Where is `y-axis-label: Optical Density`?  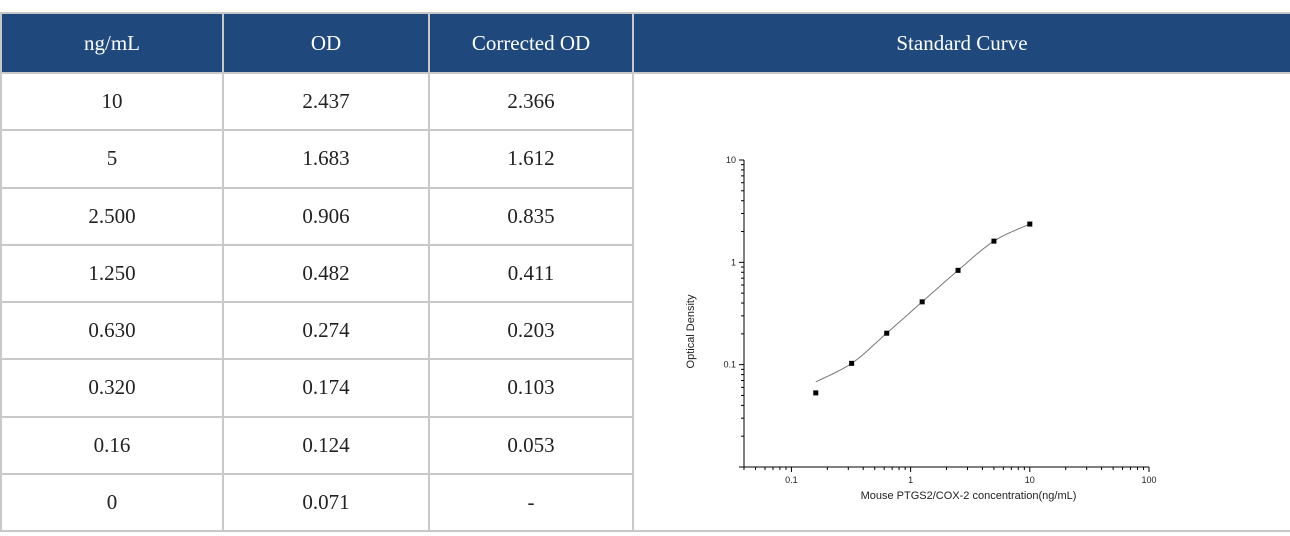
y-axis-label: Optical Density is located at coordinates (691, 331).